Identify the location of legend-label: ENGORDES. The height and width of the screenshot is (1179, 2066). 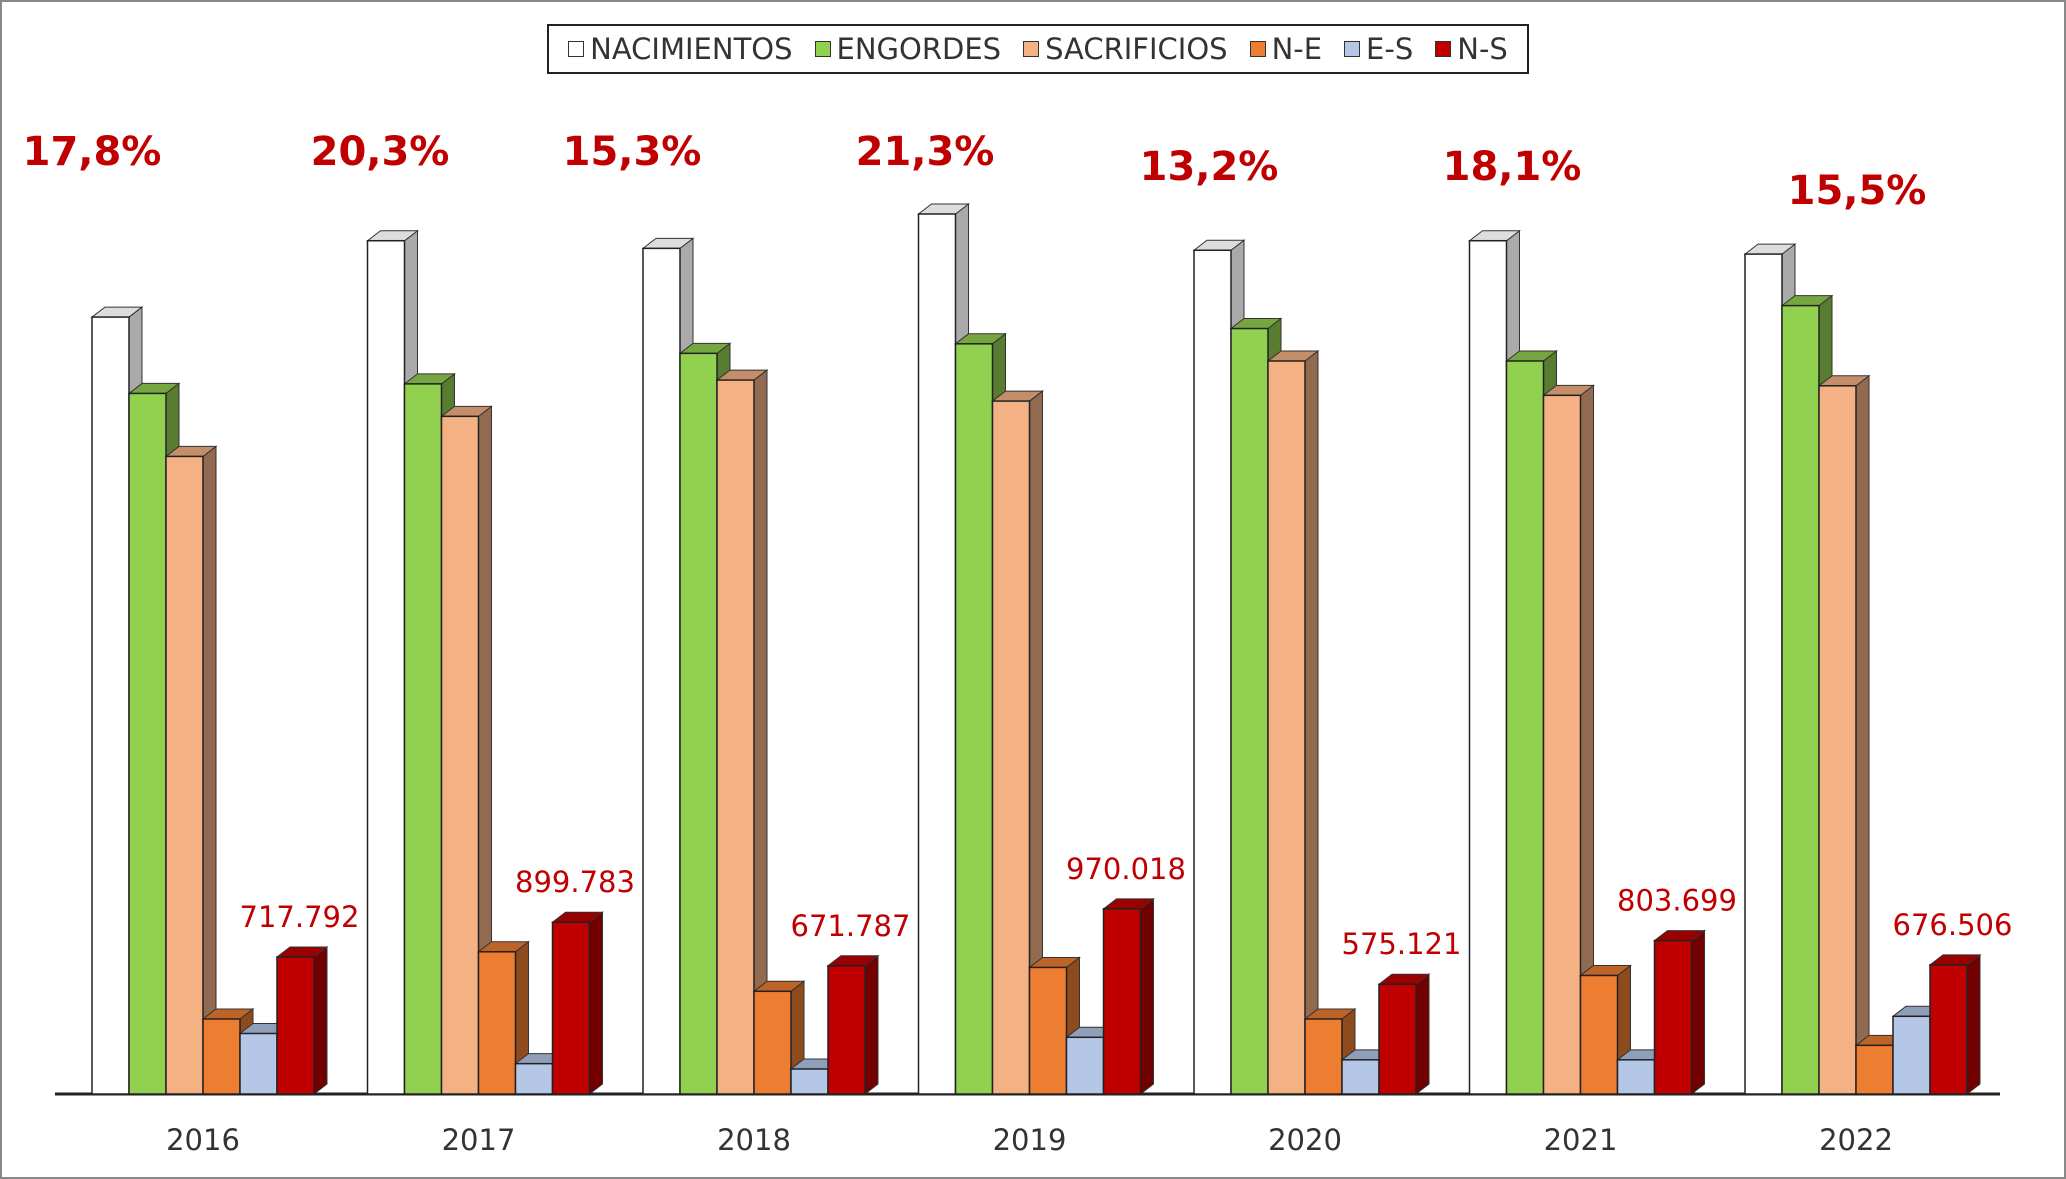
(919, 49).